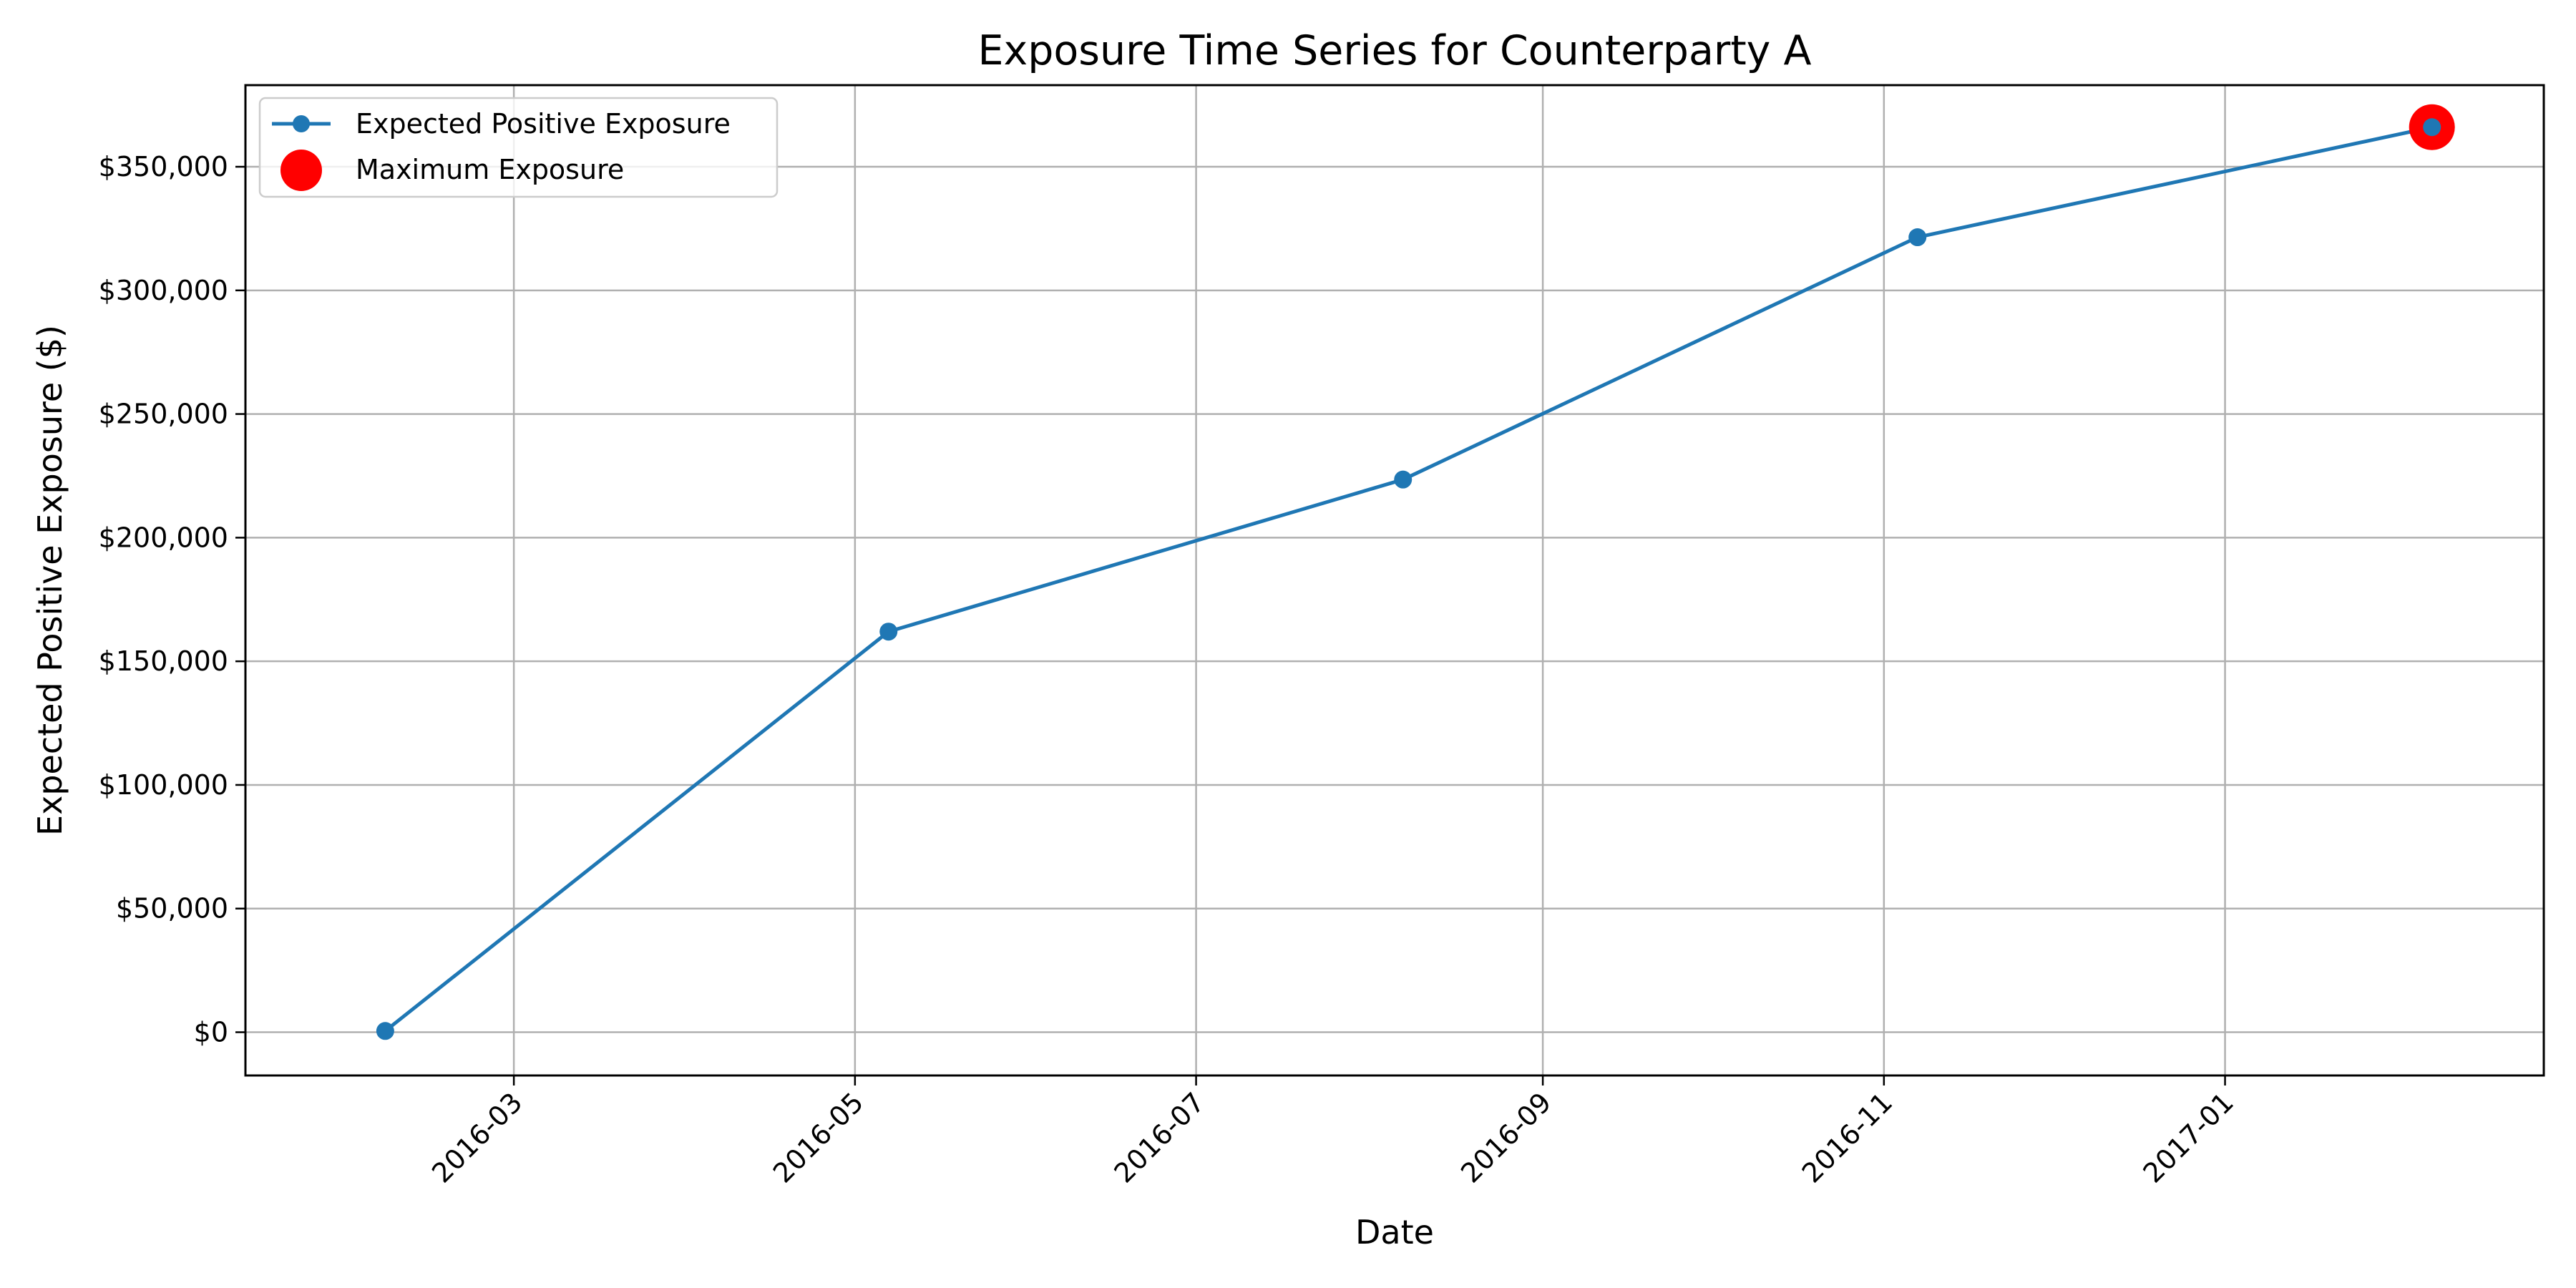 The width and height of the screenshot is (2576, 1288). What do you see at coordinates (1394, 1232) in the screenshot?
I see `x-axis-label: Date` at bounding box center [1394, 1232].